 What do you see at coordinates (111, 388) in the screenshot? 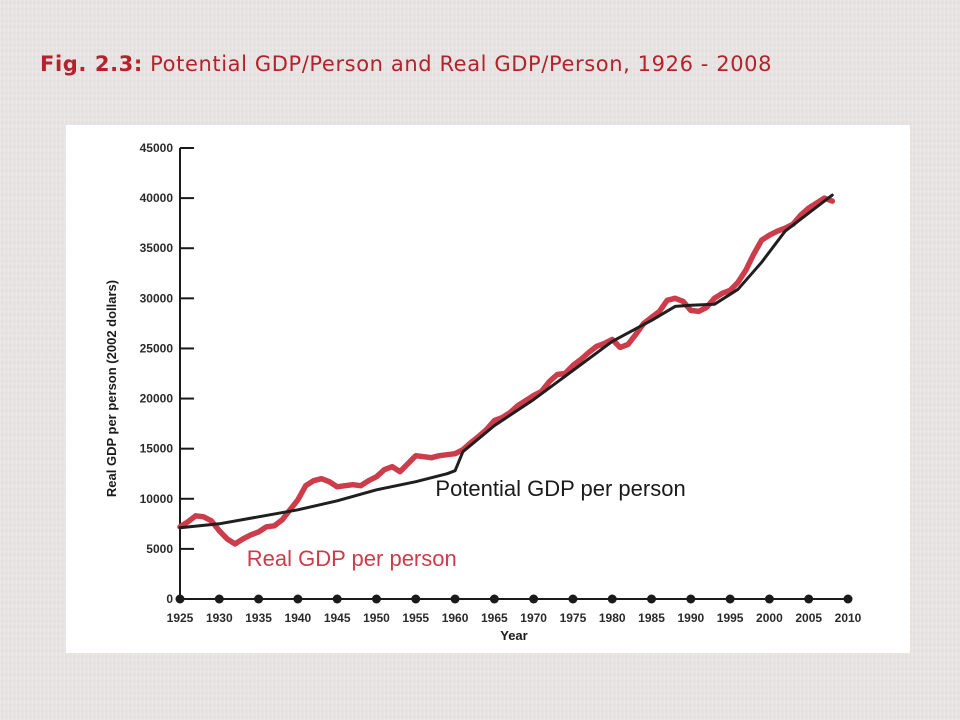
I see `y-axis-title: Real GDP per person (2002 dollars)` at bounding box center [111, 388].